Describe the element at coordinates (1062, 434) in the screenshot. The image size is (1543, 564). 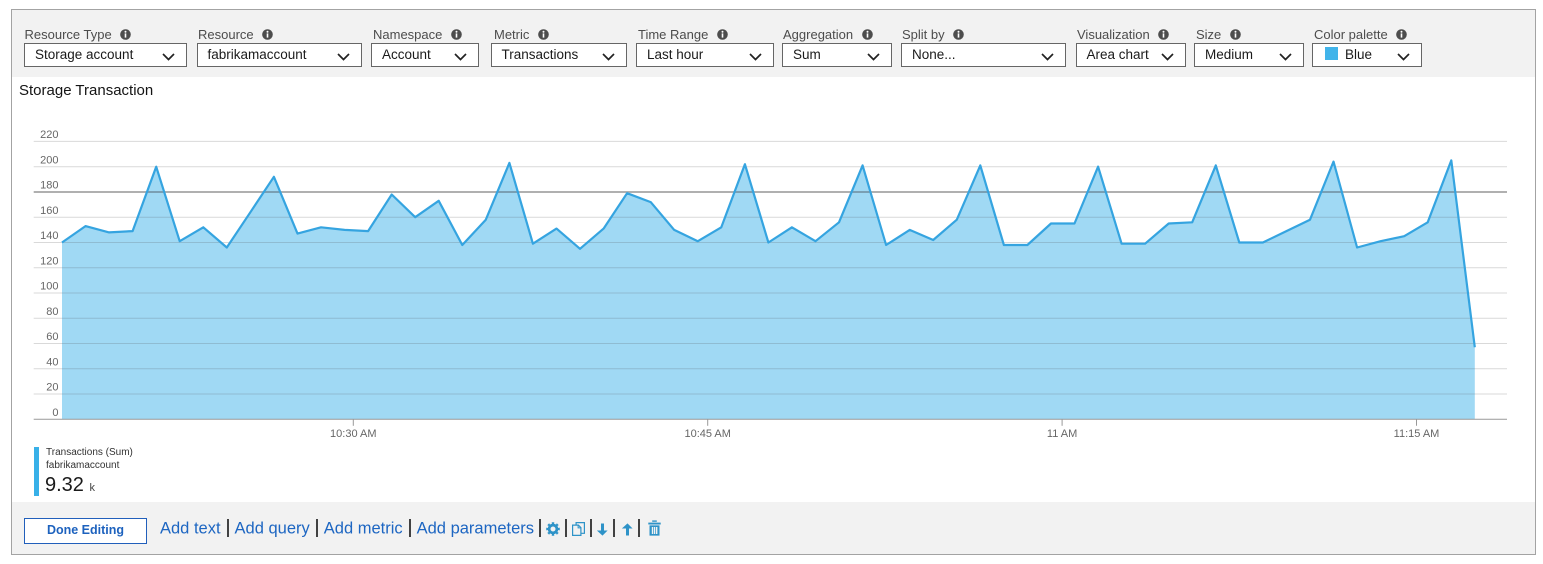
I see `svg-text: 11 AM` at that location.